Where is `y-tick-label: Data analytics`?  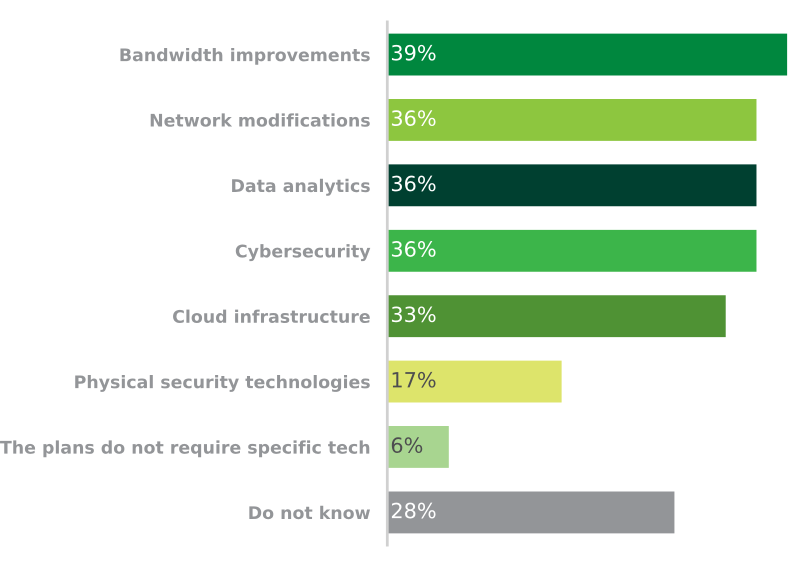
y-tick-label: Data analytics is located at coordinates (301, 187).